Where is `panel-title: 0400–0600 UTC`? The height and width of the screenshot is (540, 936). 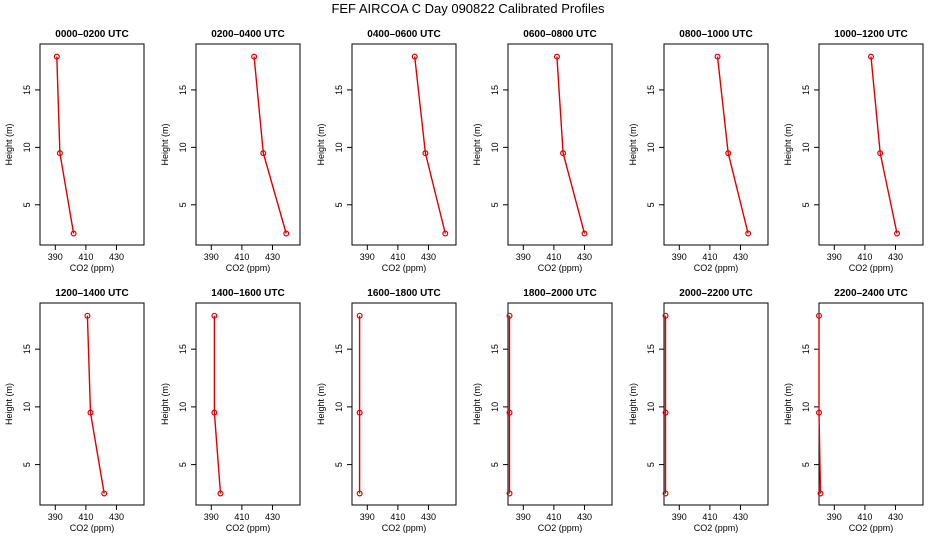 panel-title: 0400–0600 UTC is located at coordinates (403, 34).